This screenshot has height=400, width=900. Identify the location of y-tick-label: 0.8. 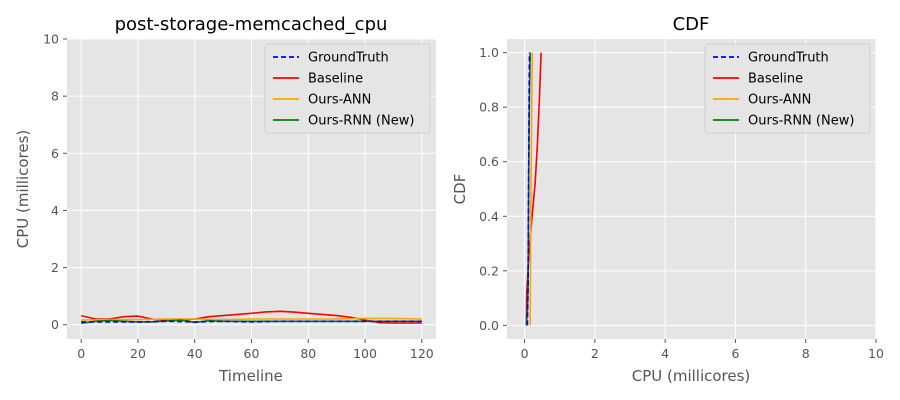
(489, 107).